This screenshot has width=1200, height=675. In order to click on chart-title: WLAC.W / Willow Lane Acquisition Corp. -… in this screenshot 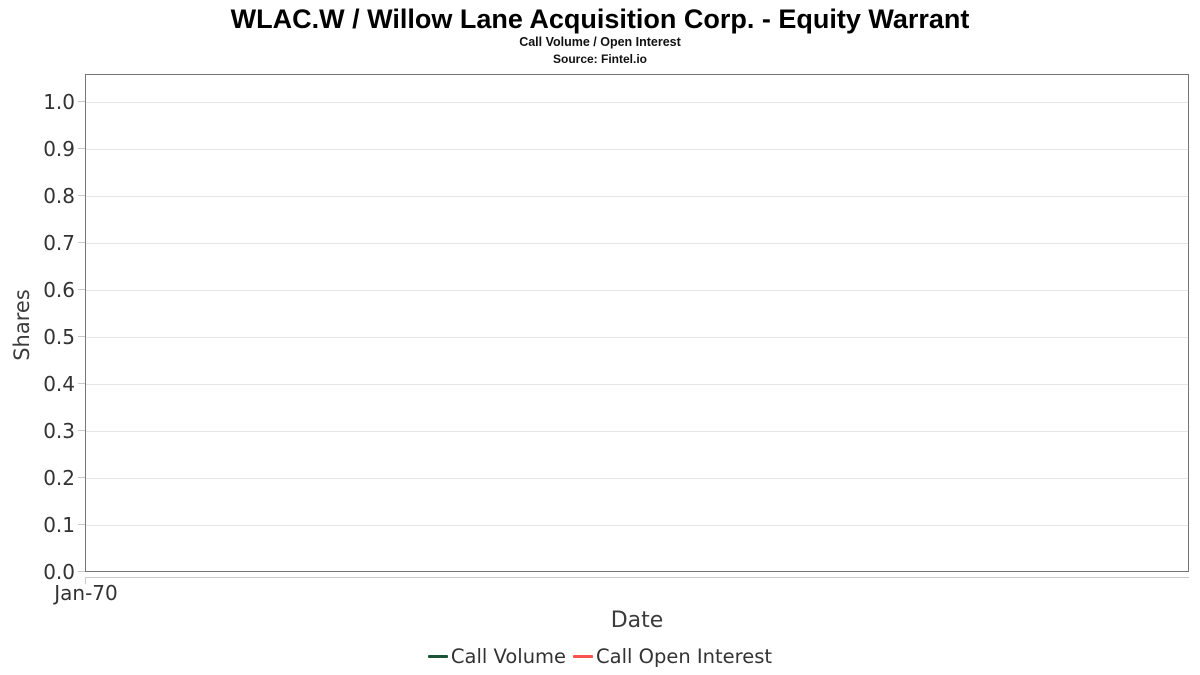, I will do `click(600, 19)`.